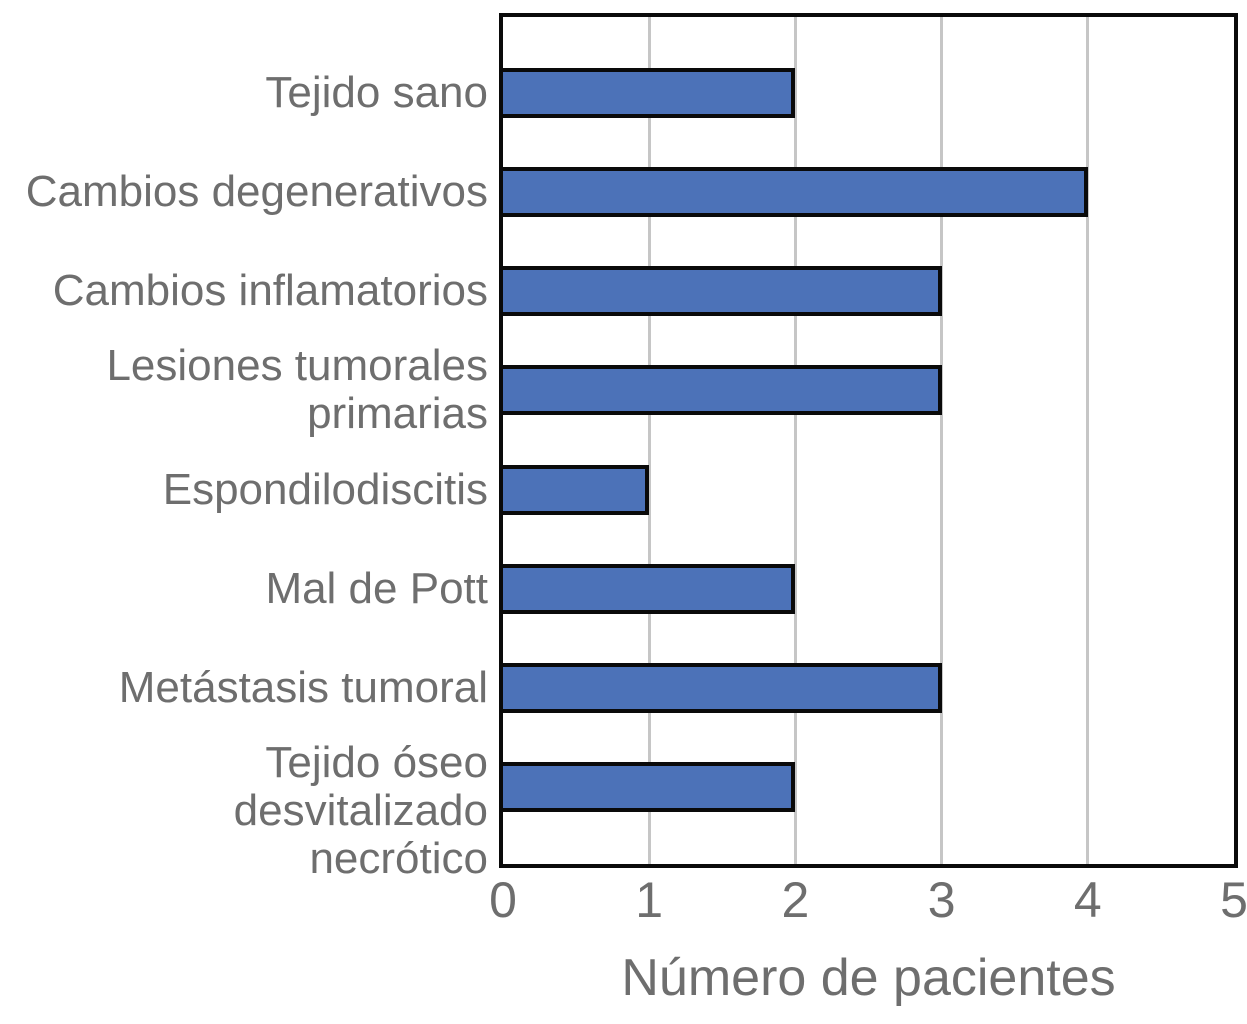  What do you see at coordinates (1087, 900) in the screenshot?
I see `x-tick-label: 4` at bounding box center [1087, 900].